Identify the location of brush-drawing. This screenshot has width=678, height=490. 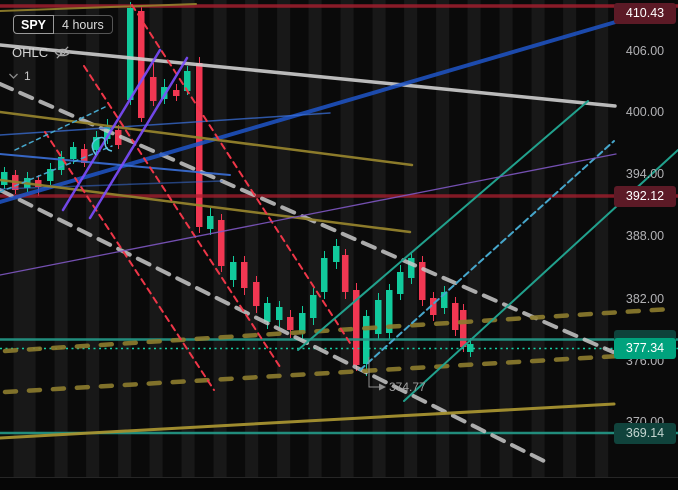
(102, 146).